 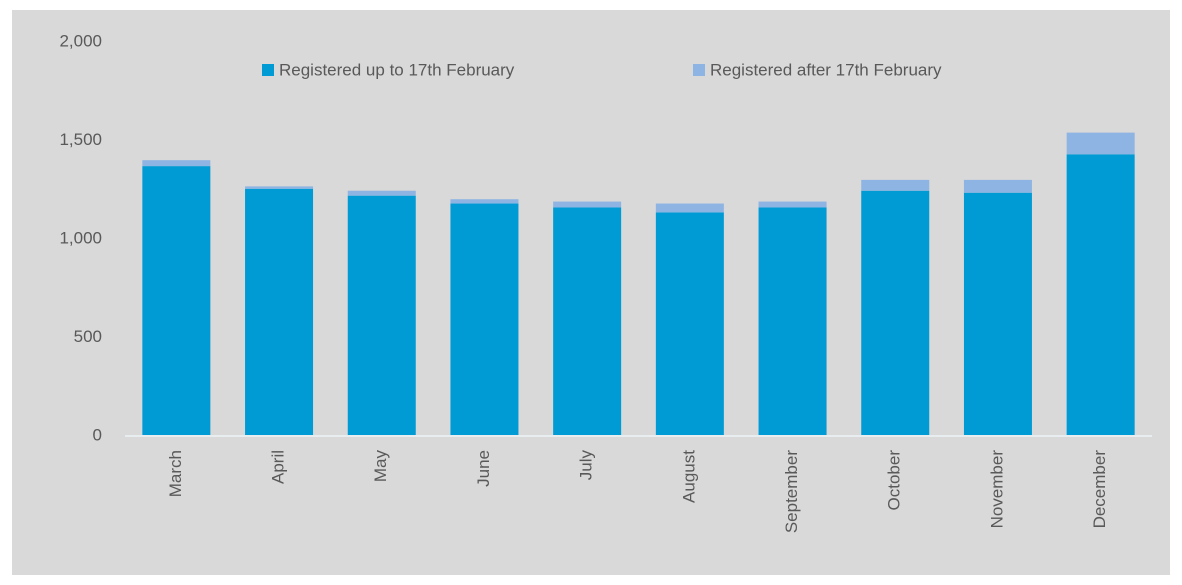 I want to click on legend-label: Registered up to 17th February, so click(x=397, y=69).